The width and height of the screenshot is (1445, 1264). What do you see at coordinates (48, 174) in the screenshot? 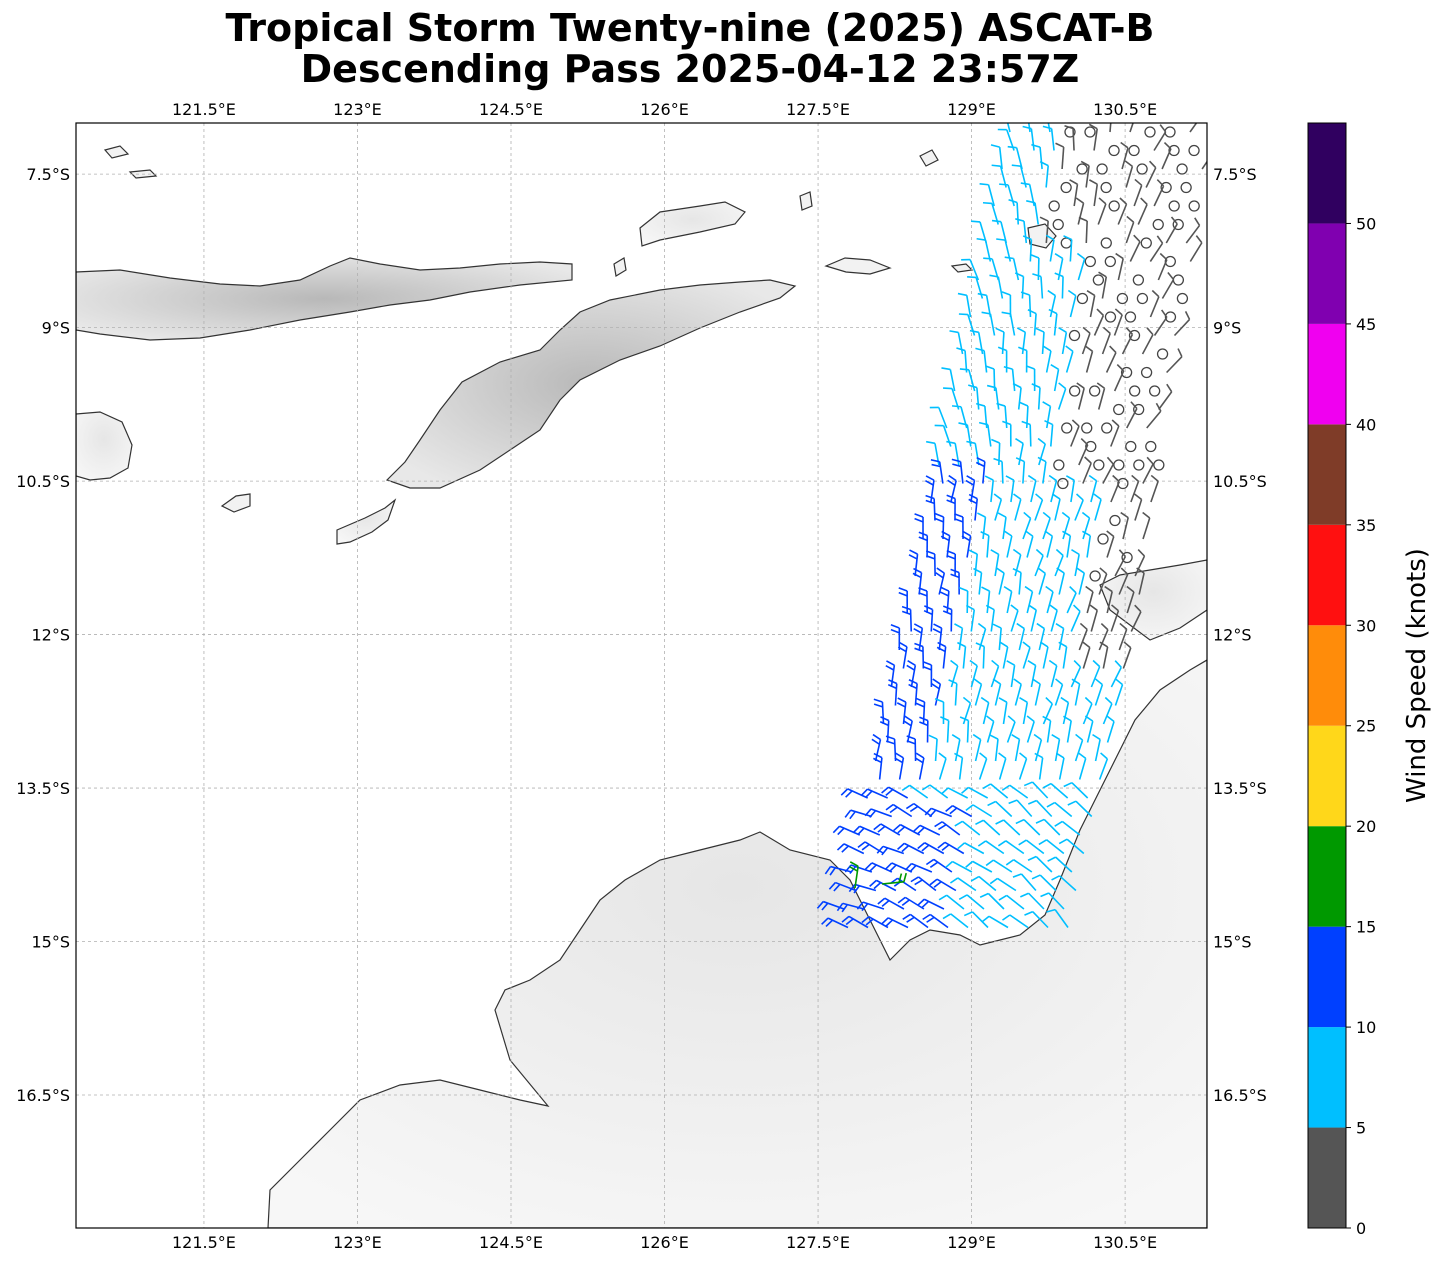
I see `lat-tick-label-left: 7.5°S` at bounding box center [48, 174].